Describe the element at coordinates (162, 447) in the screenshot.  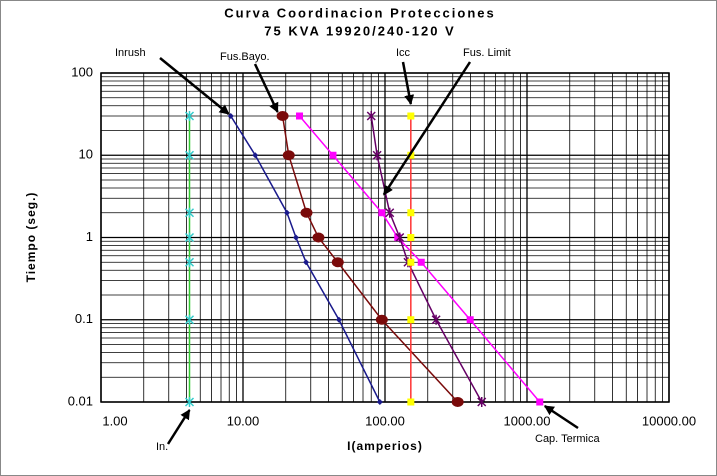
I see `annotation: In.` at that location.